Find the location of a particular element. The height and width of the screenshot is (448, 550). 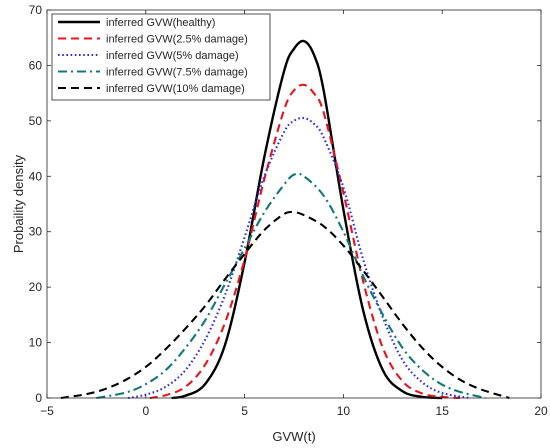

legend-box is located at coordinates (161, 57).